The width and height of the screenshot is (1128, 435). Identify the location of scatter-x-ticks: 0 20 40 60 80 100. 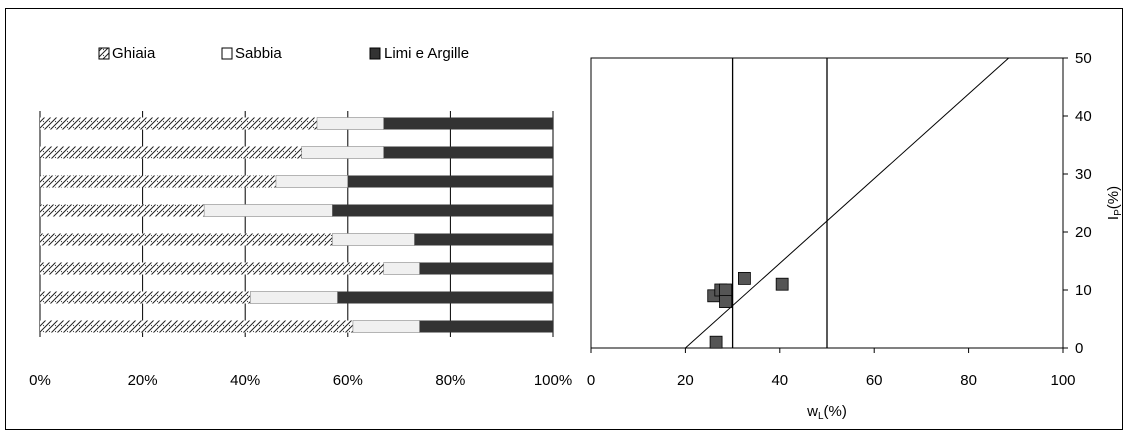
(831, 368).